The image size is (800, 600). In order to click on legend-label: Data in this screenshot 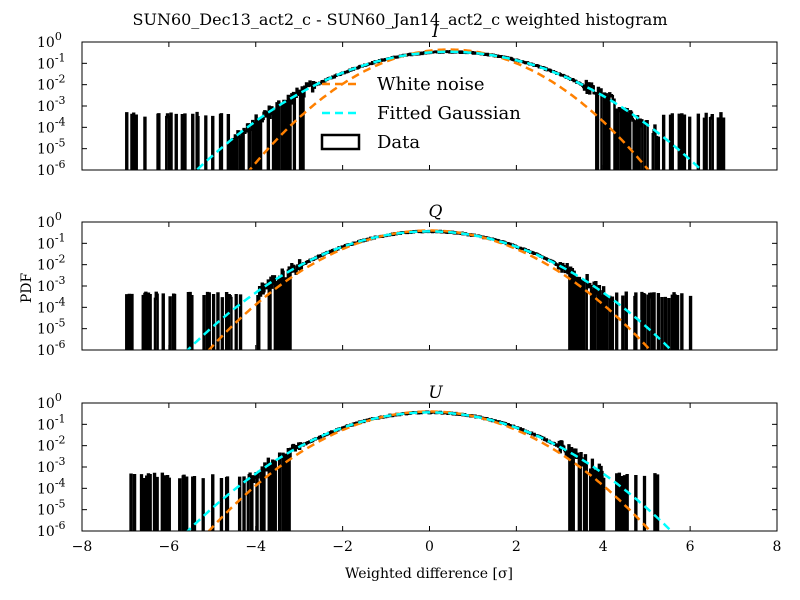, I will do `click(398, 142)`.